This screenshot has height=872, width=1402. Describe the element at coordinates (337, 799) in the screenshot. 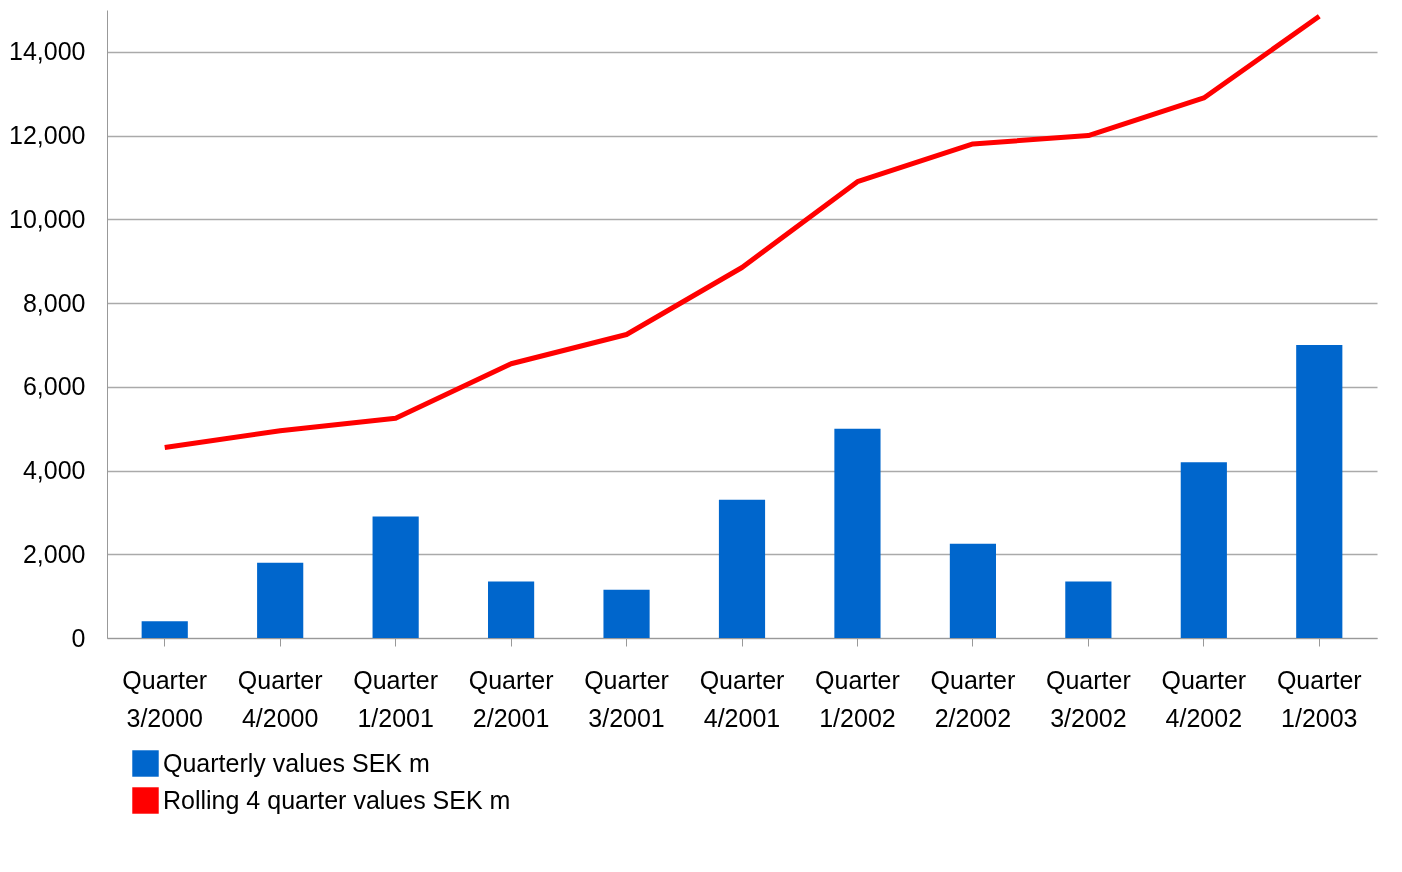

I see `legend-label: Rolling 4 quarter values SEK m` at that location.